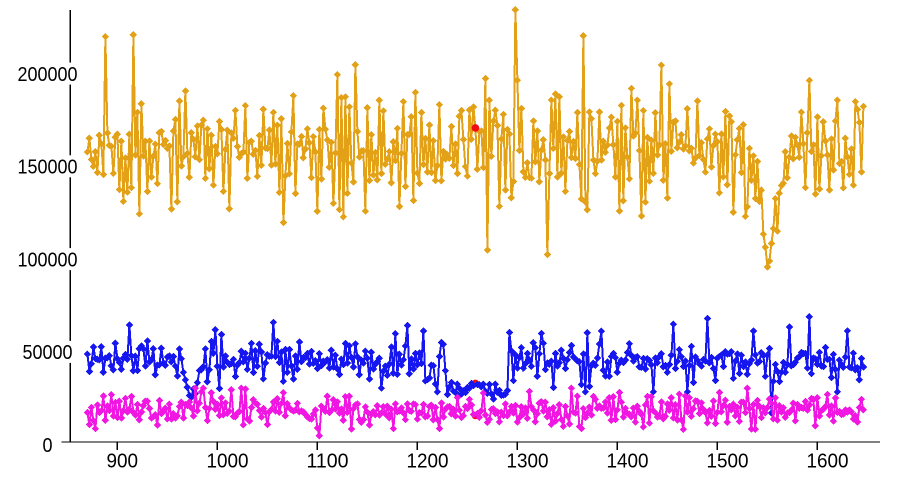 Image resolution: width=910 pixels, height=477 pixels. I want to click on svg-text: 50000, so click(48, 353).